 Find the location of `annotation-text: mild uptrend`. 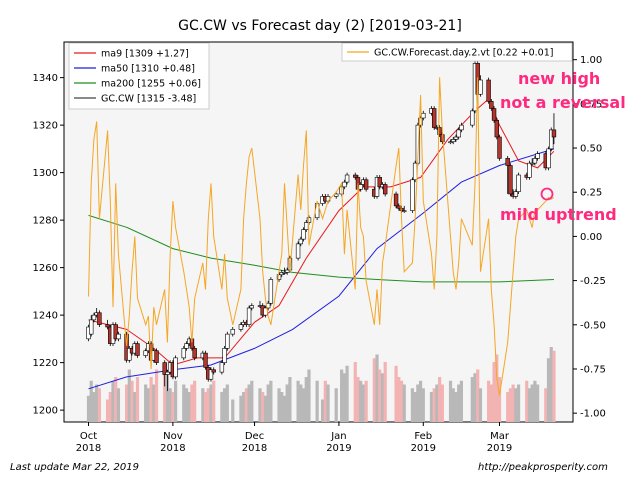

annotation-text: mild uptrend is located at coordinates (558, 214).